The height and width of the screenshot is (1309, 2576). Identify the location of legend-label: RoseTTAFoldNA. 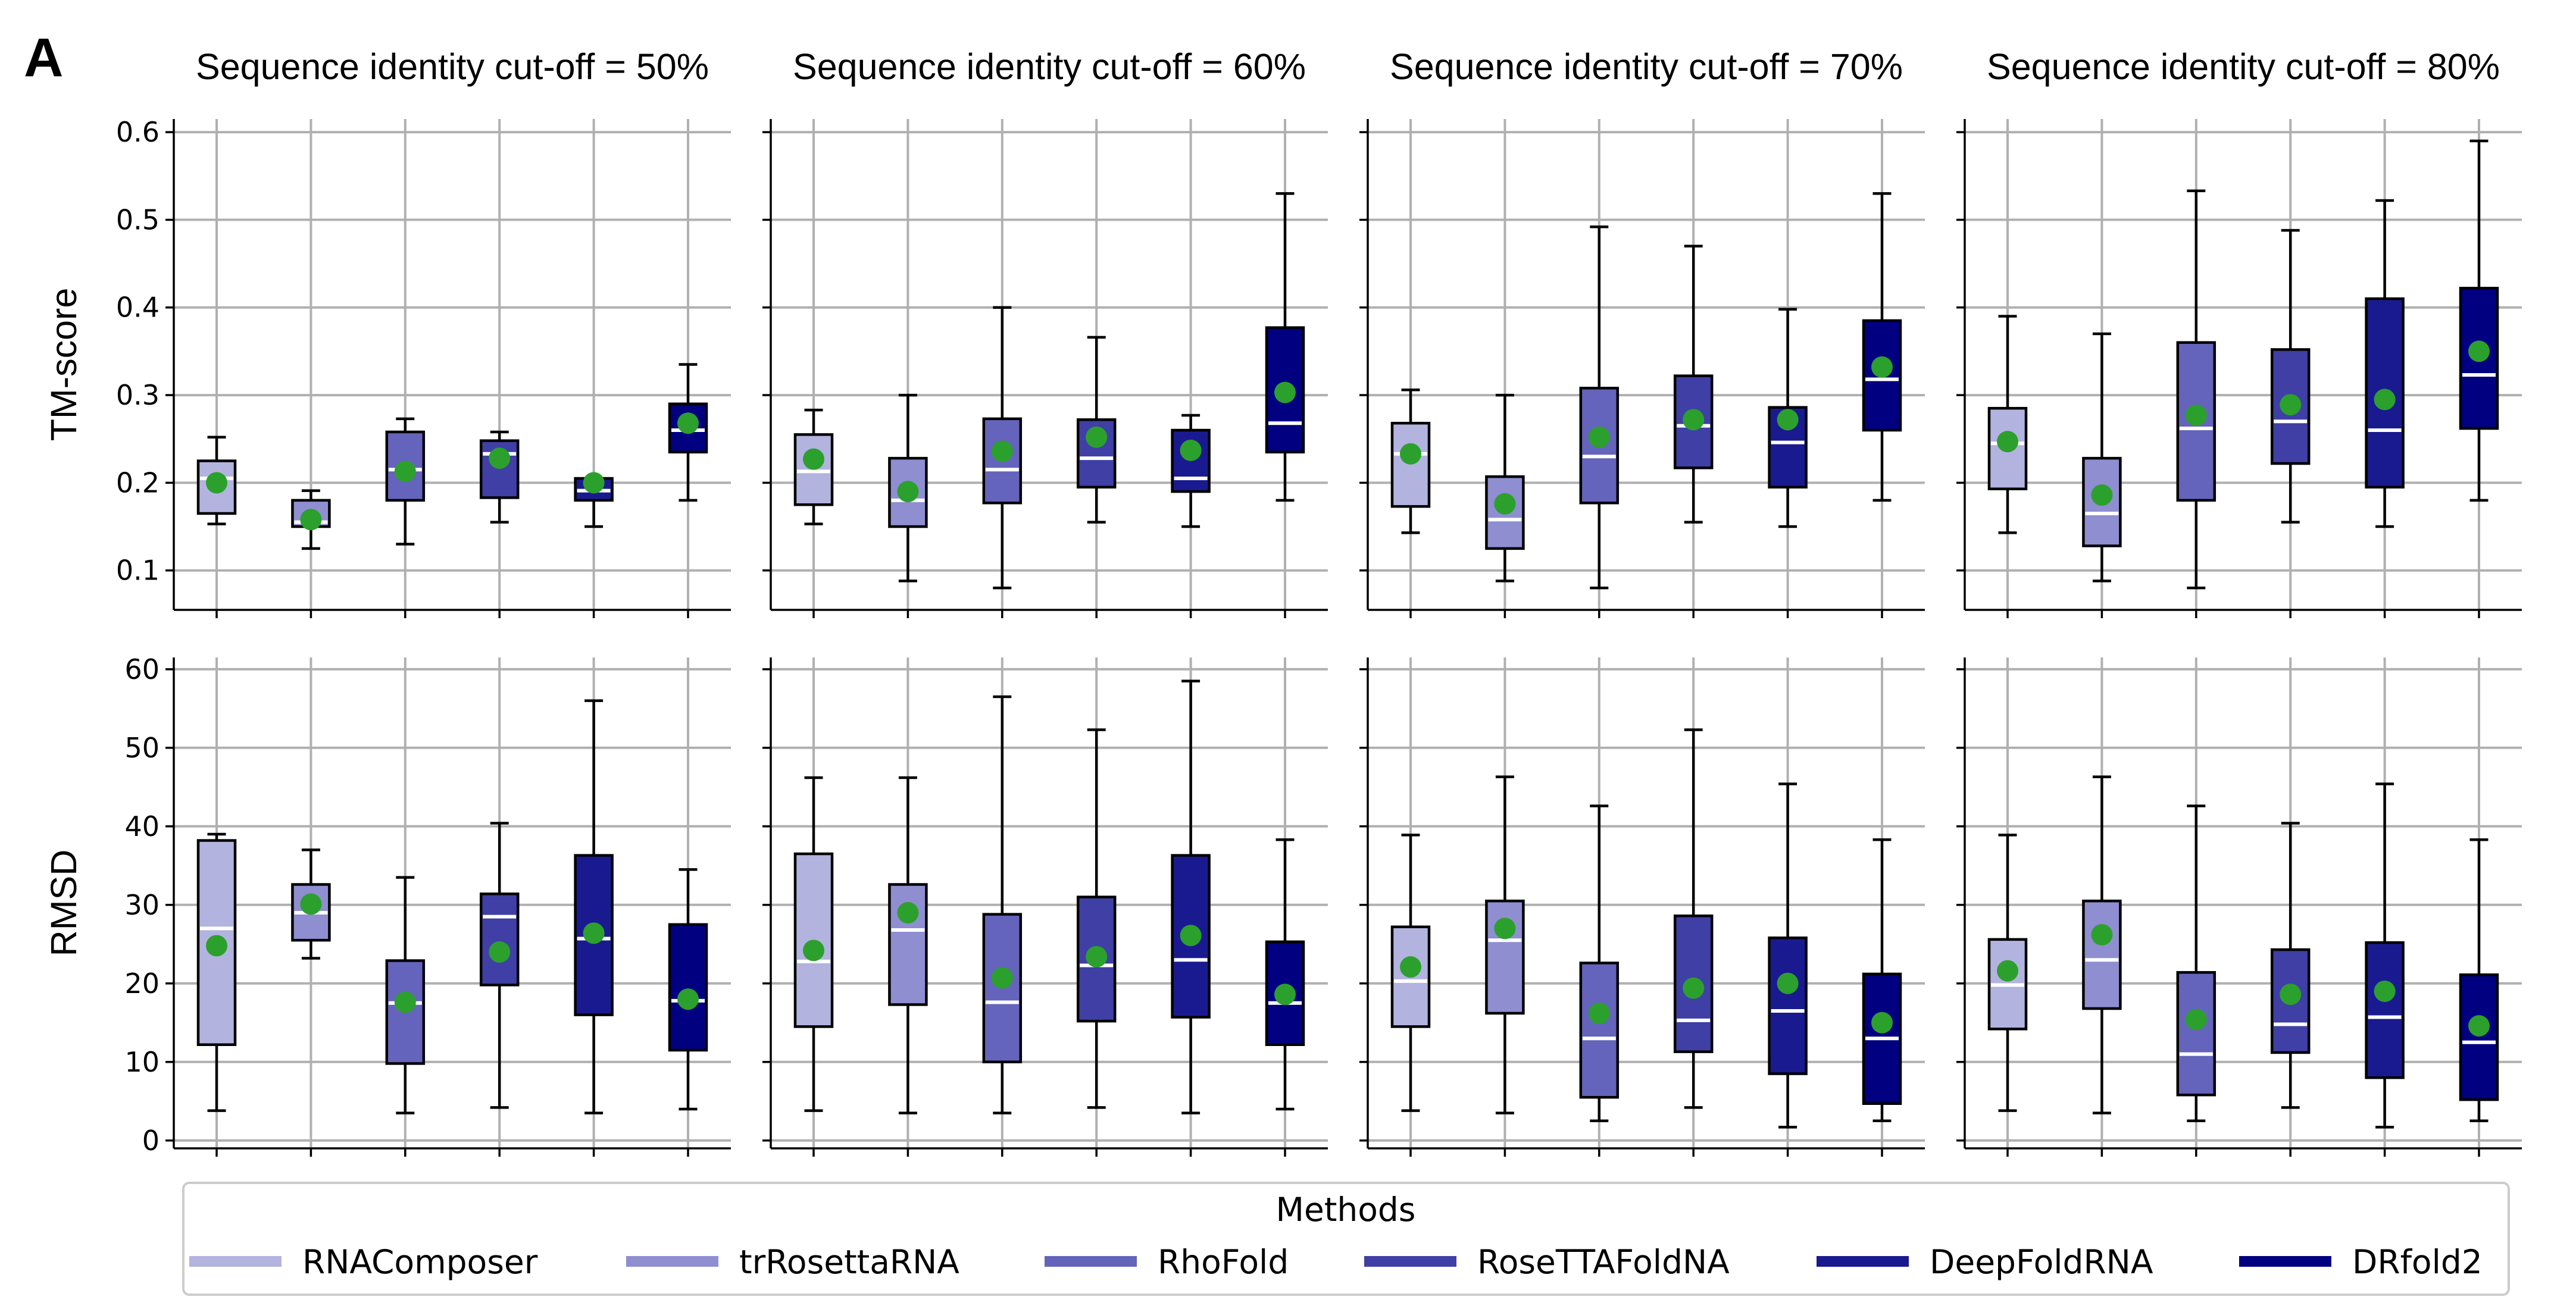
(1603, 1262).